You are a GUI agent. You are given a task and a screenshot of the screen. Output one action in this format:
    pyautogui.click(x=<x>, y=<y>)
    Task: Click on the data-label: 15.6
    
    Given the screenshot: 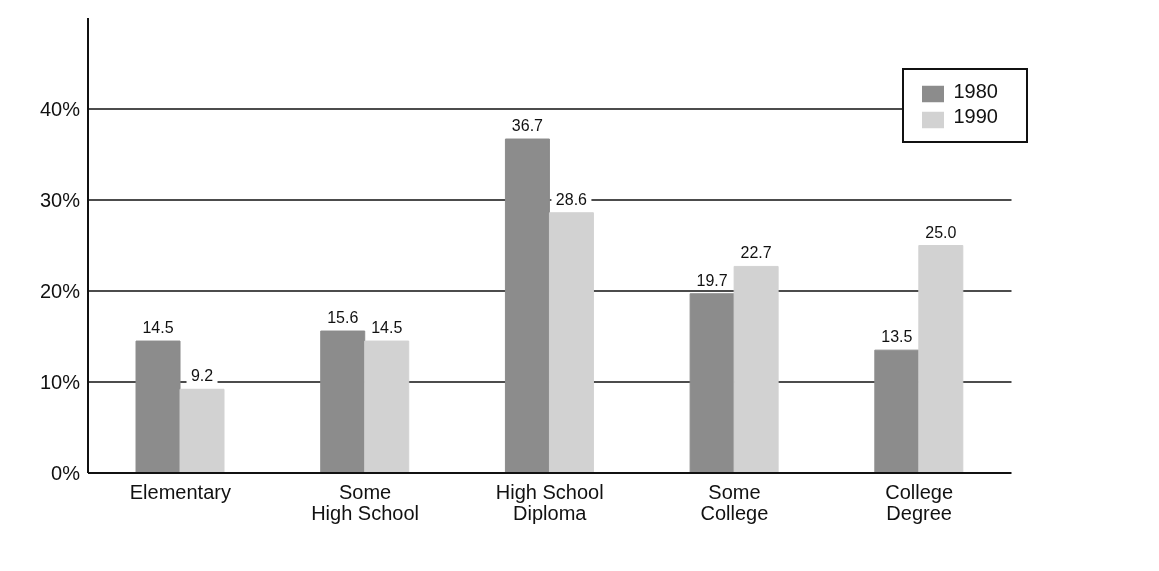 What is the action you would take?
    pyautogui.click(x=343, y=318)
    